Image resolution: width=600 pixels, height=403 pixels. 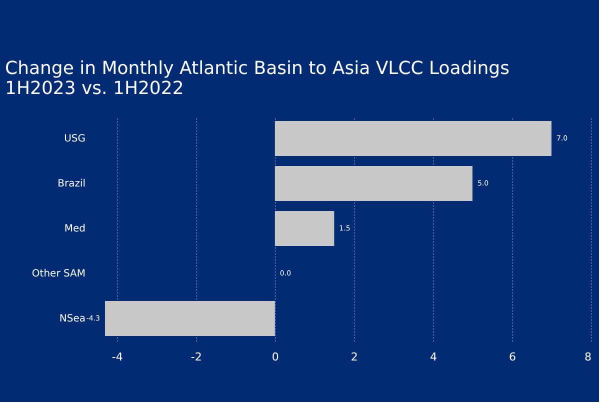 I want to click on y-tick-label: USG, so click(x=75, y=139).